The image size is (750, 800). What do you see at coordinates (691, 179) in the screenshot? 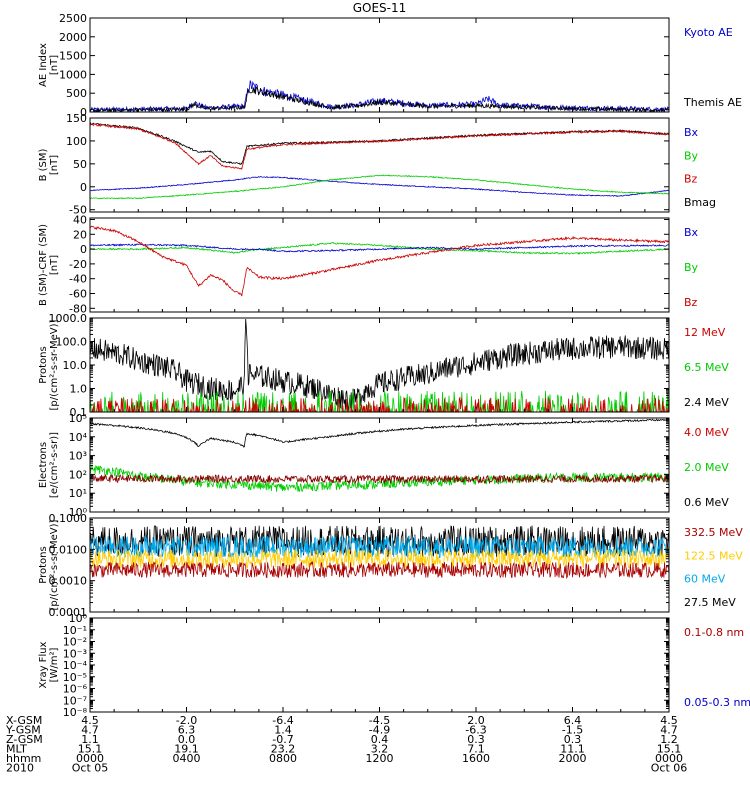
I see `legend-entry: Bz` at bounding box center [691, 179].